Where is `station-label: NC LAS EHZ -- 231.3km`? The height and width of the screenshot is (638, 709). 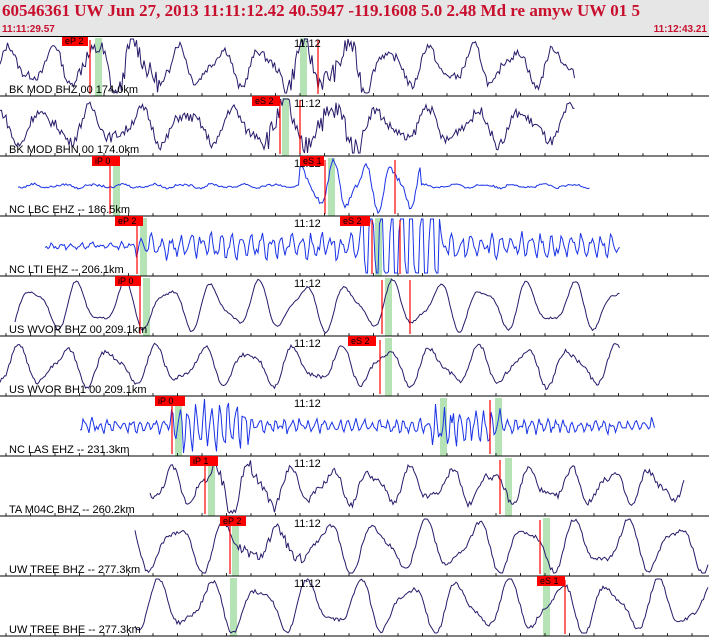
station-label: NC LAS EHZ -- 231.3km is located at coordinates (69, 450).